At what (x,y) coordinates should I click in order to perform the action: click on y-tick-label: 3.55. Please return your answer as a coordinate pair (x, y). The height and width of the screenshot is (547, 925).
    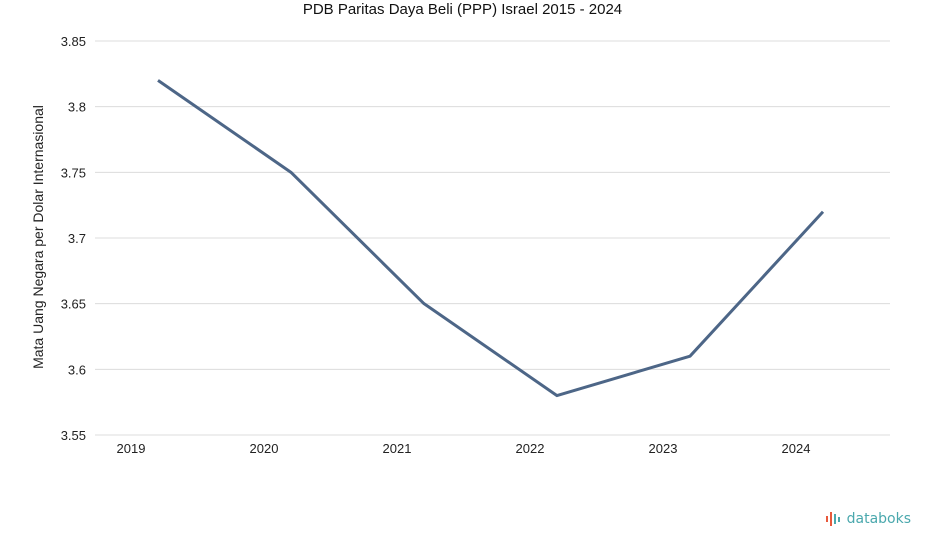
    Looking at the image, I should click on (73, 435).